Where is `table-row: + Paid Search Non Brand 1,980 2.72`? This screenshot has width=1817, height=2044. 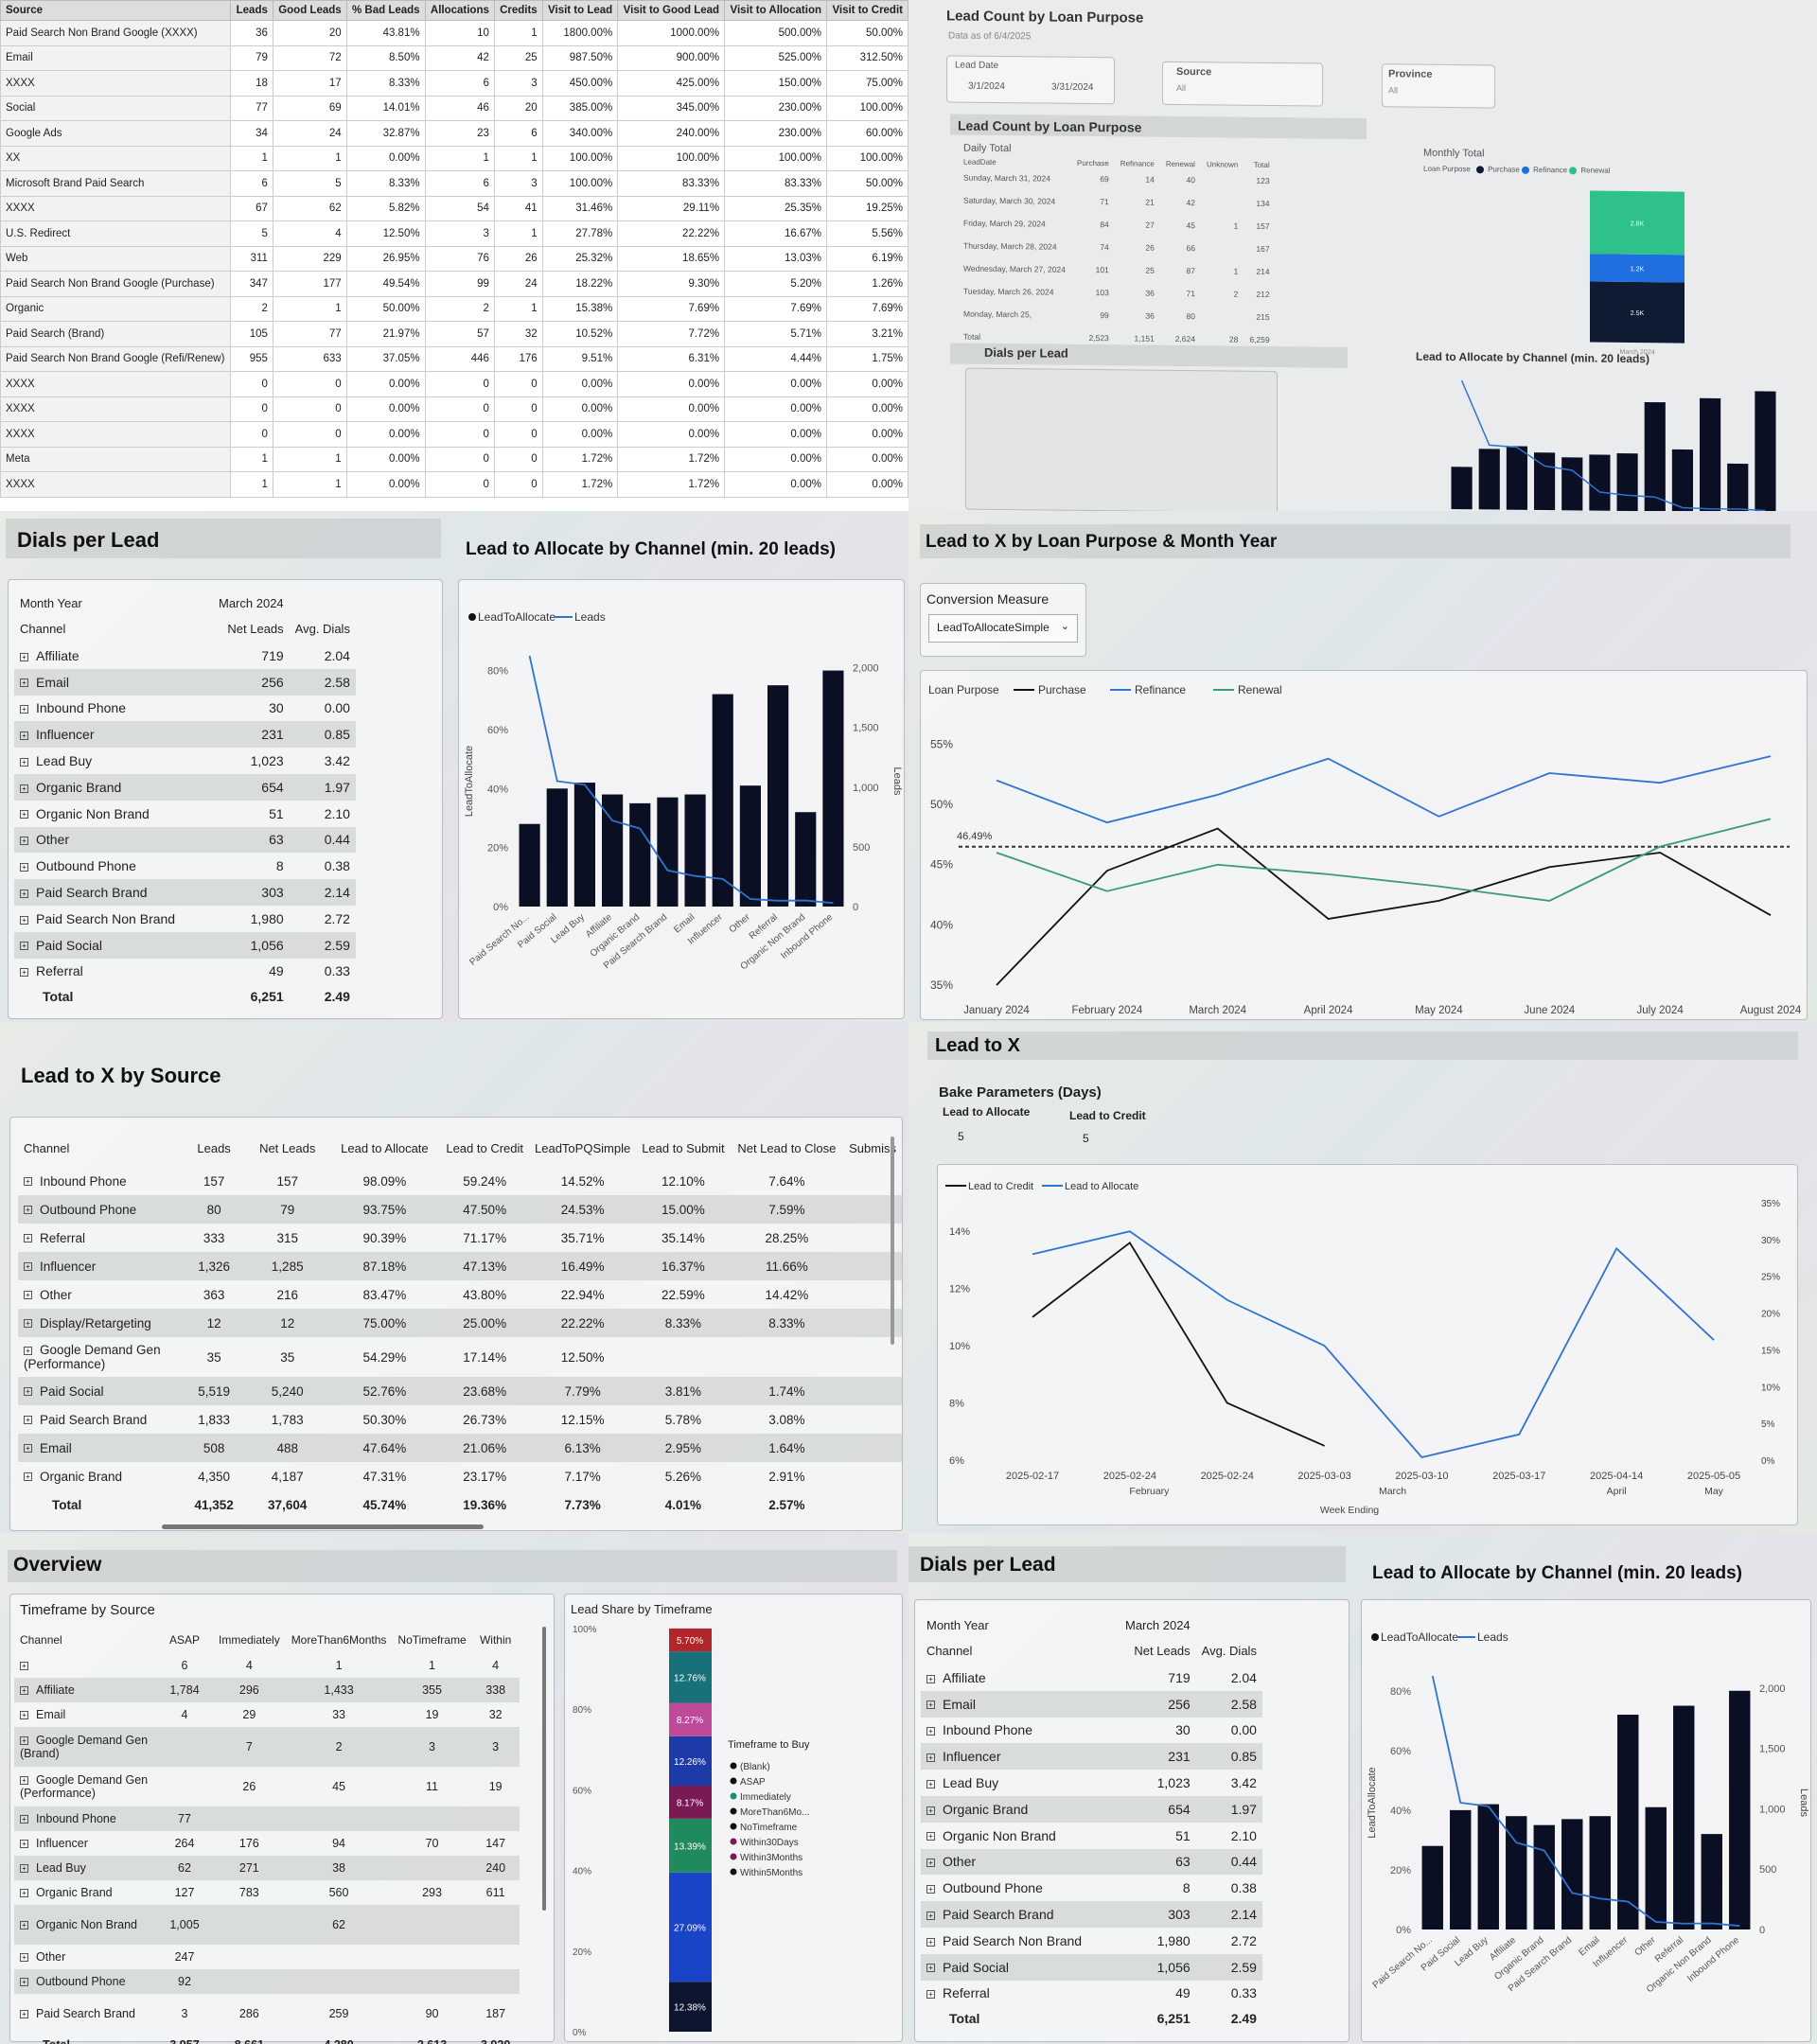 table-row: + Paid Search Non Brand 1,980 2.72 is located at coordinates (1092, 1941).